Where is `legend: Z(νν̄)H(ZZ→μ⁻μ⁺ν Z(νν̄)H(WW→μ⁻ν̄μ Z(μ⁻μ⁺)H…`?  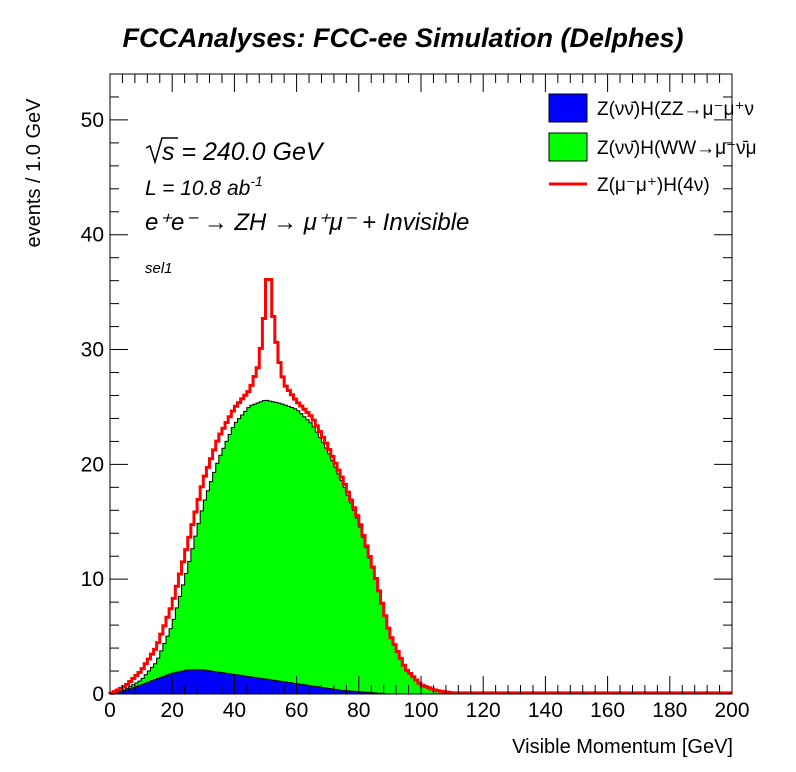 legend: Z(νν̄)H(ZZ→μ⁻μ⁺ν Z(νν̄)H(WW→μ⁻ν̄μ Z(μ⁻μ⁺)H… is located at coordinates (652, 144).